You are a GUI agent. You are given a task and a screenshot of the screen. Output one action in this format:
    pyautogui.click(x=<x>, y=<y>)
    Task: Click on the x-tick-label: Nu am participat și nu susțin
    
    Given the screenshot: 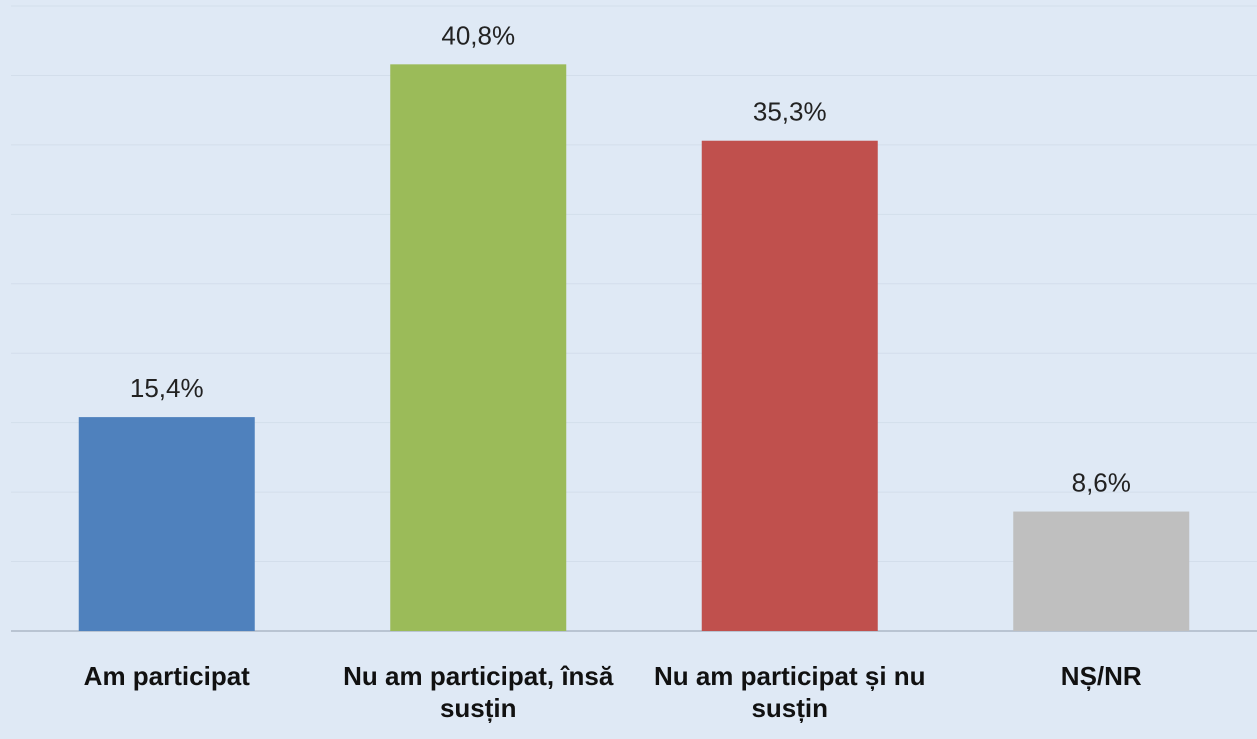 What is the action you would take?
    pyautogui.click(x=789, y=692)
    